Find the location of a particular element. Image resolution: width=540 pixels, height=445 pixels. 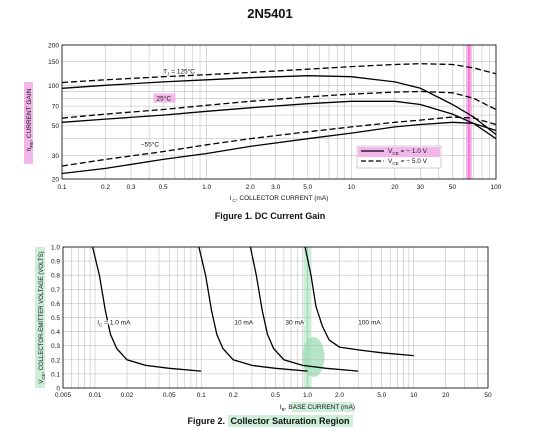

y-tick-label: 0.8 is located at coordinates (55, 276).